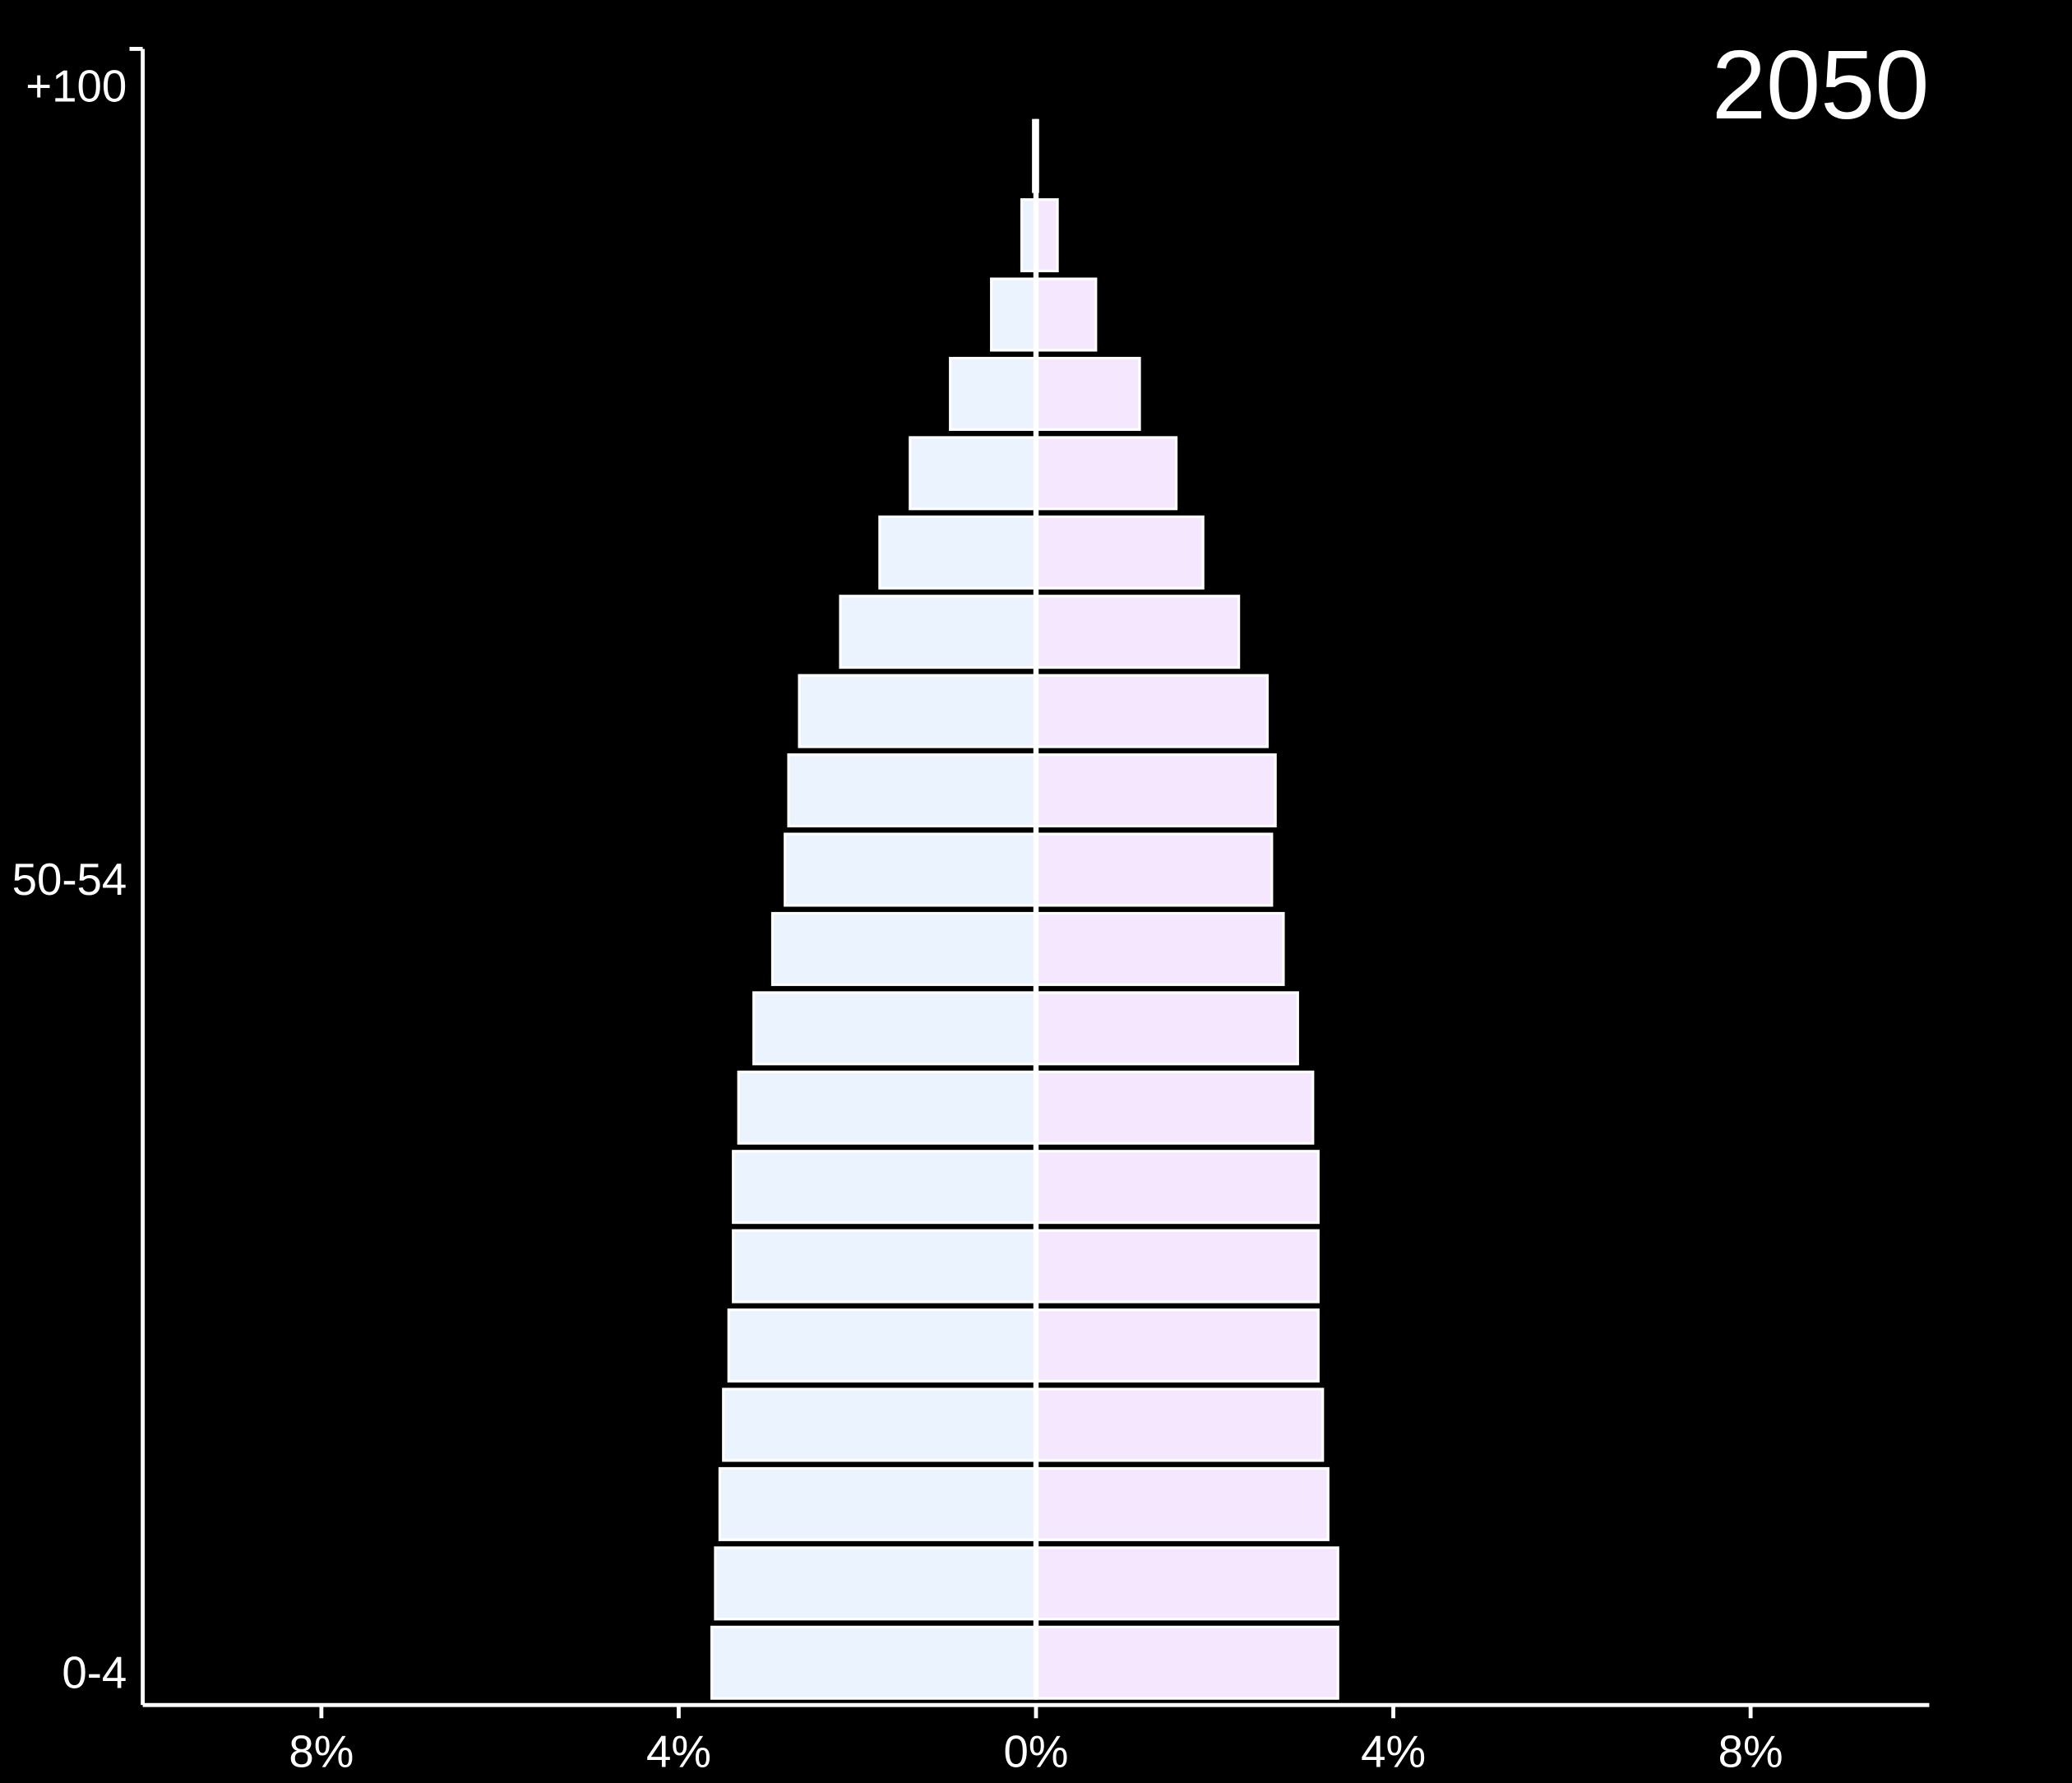 This screenshot has height=1783, width=2072. Describe the element at coordinates (1821, 85) in the screenshot. I see `chart-title: 2050` at that location.